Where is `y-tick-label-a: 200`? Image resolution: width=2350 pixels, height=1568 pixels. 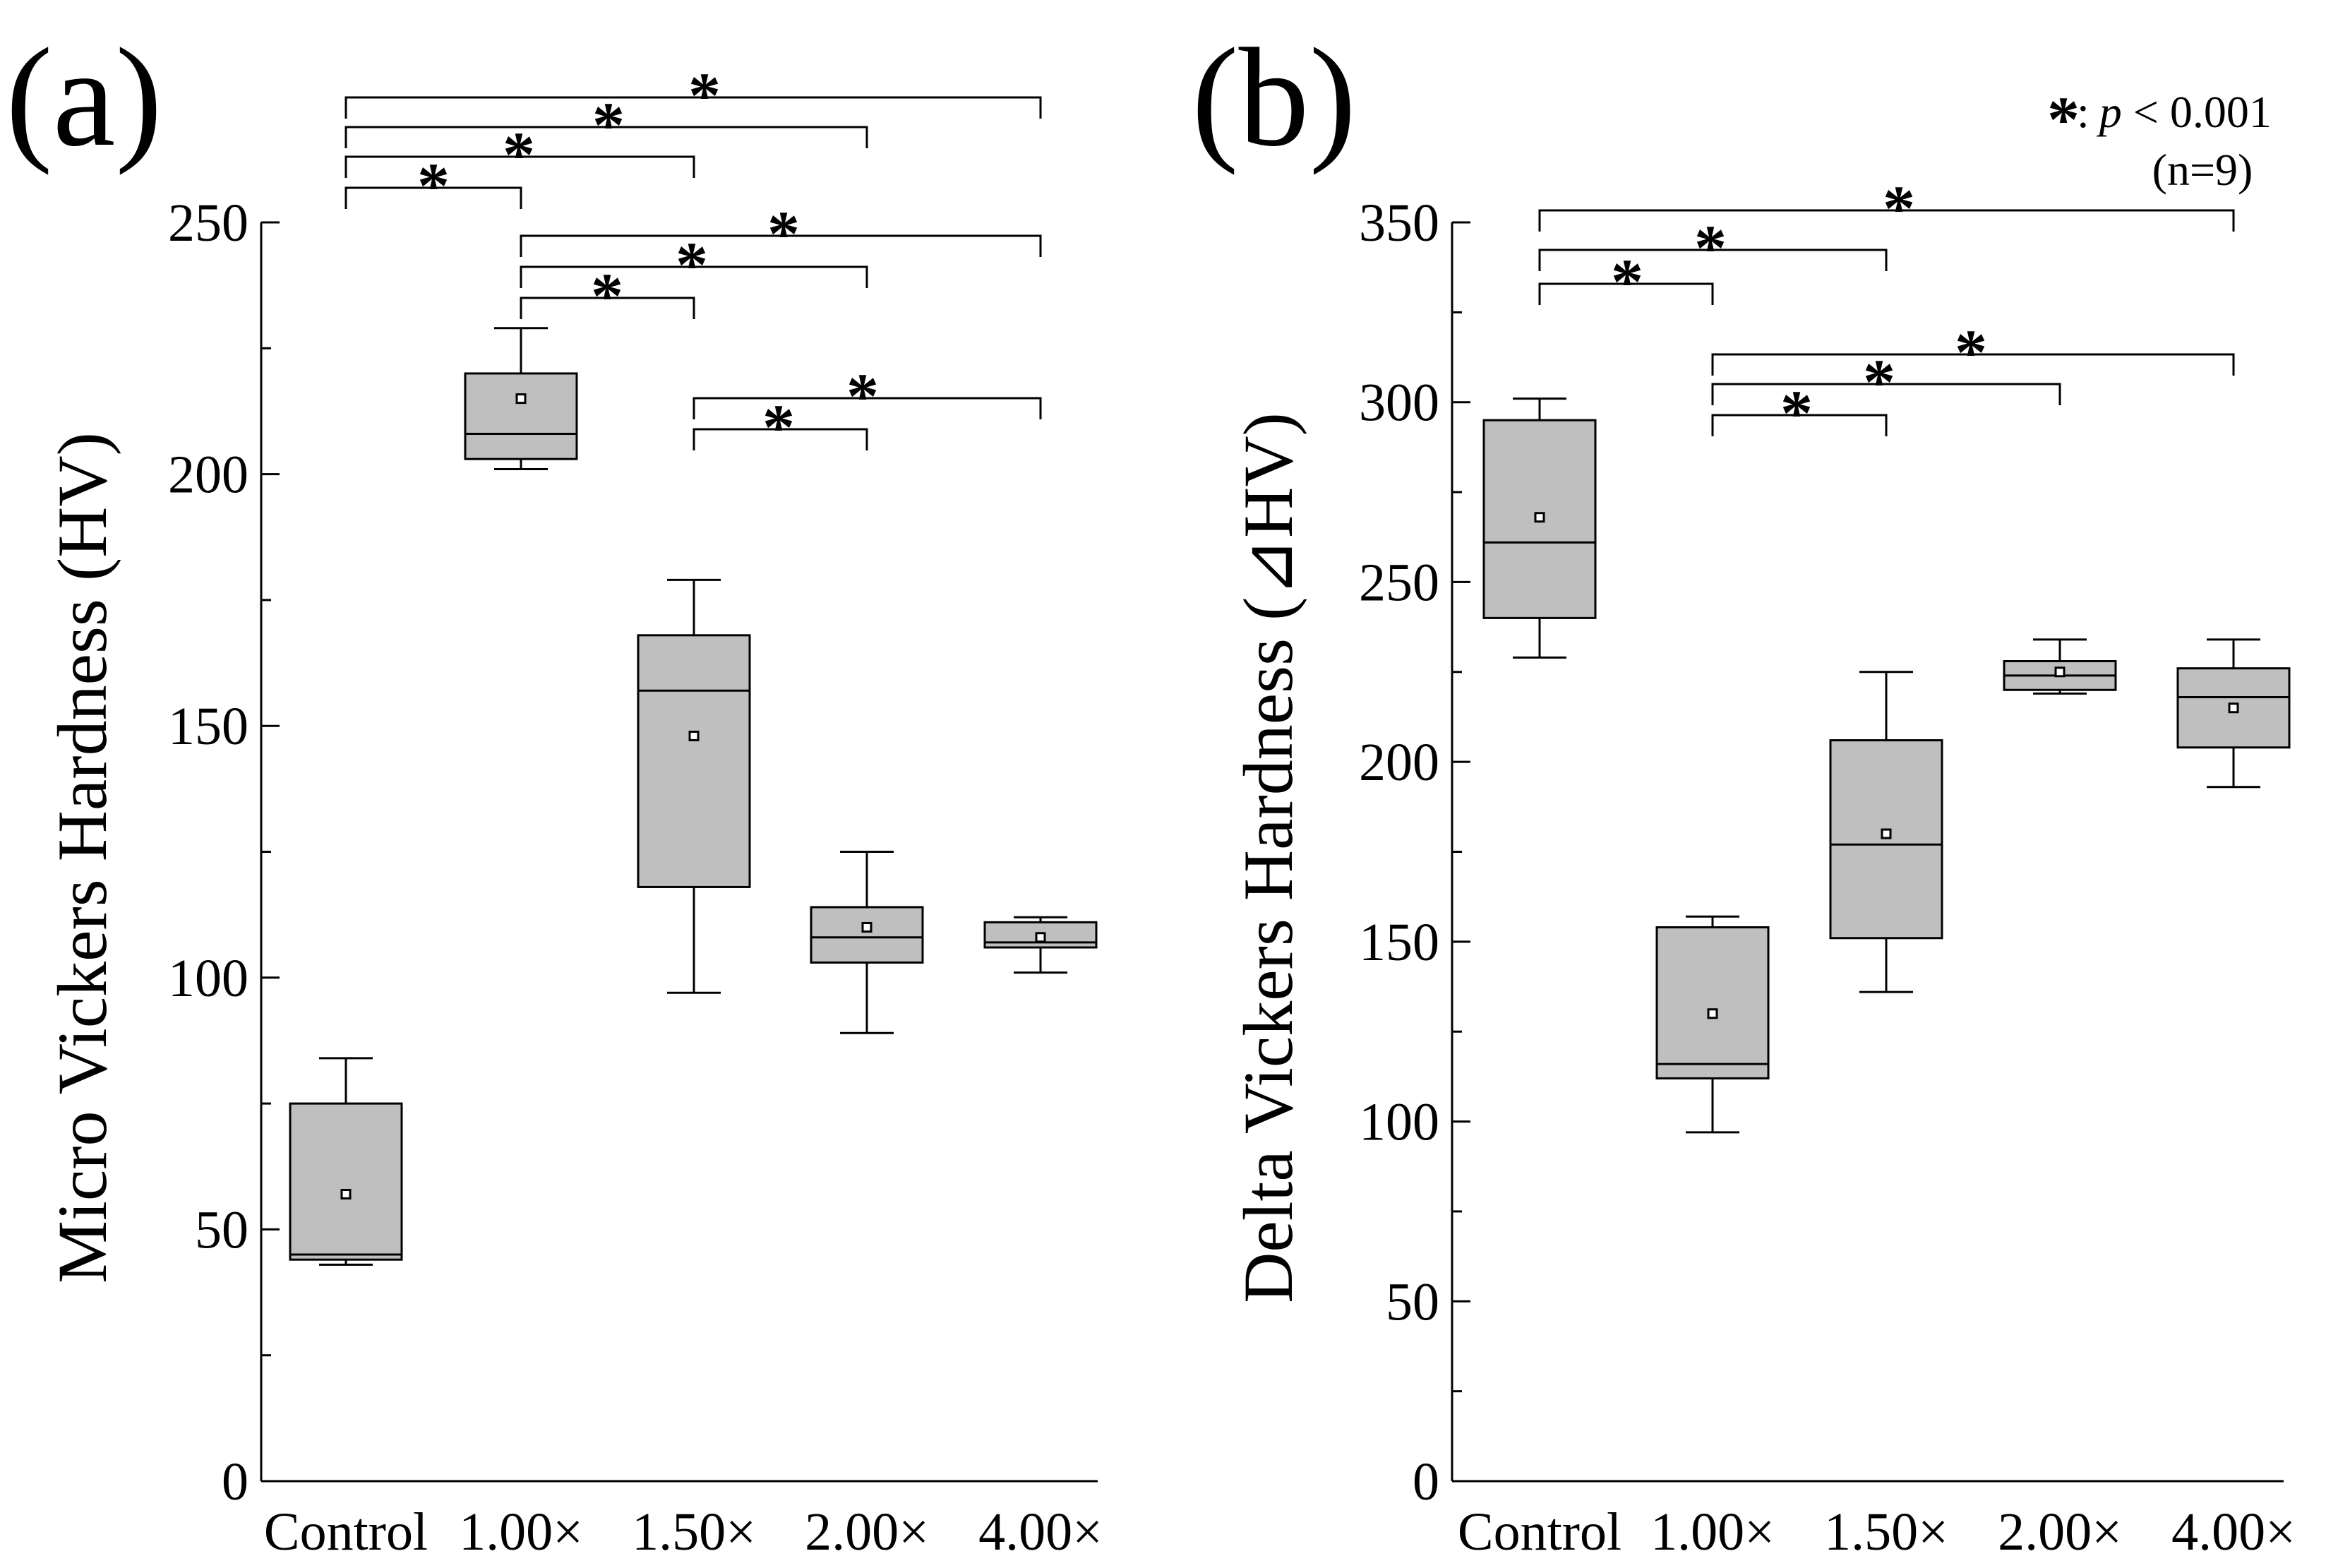
y-tick-label-a: 200 is located at coordinates (208, 475).